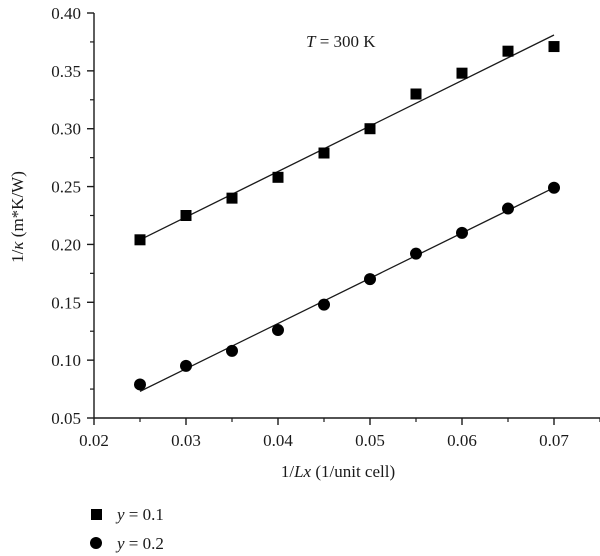  I want to click on y-tick-label: 0.30, so click(66, 129).